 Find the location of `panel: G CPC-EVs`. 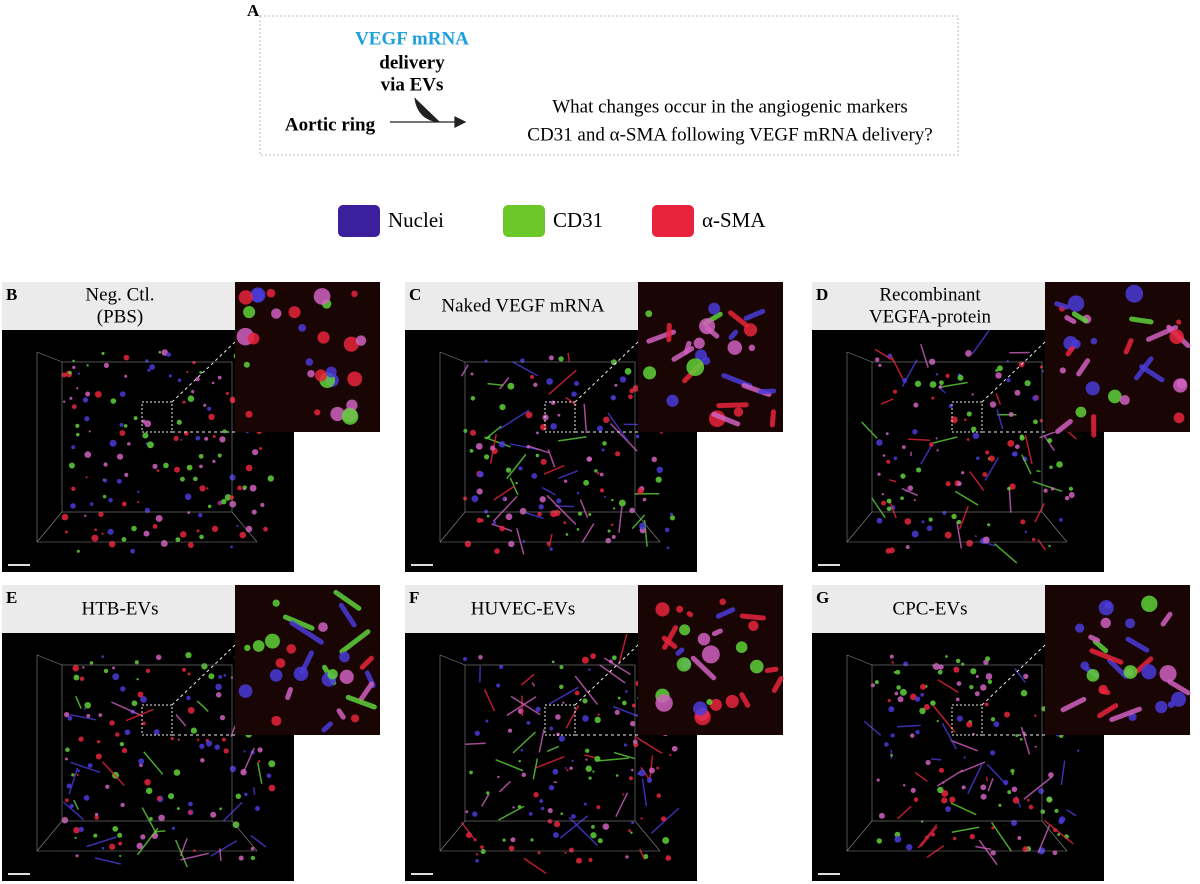

panel: G CPC-EVs is located at coordinates (1001, 733).